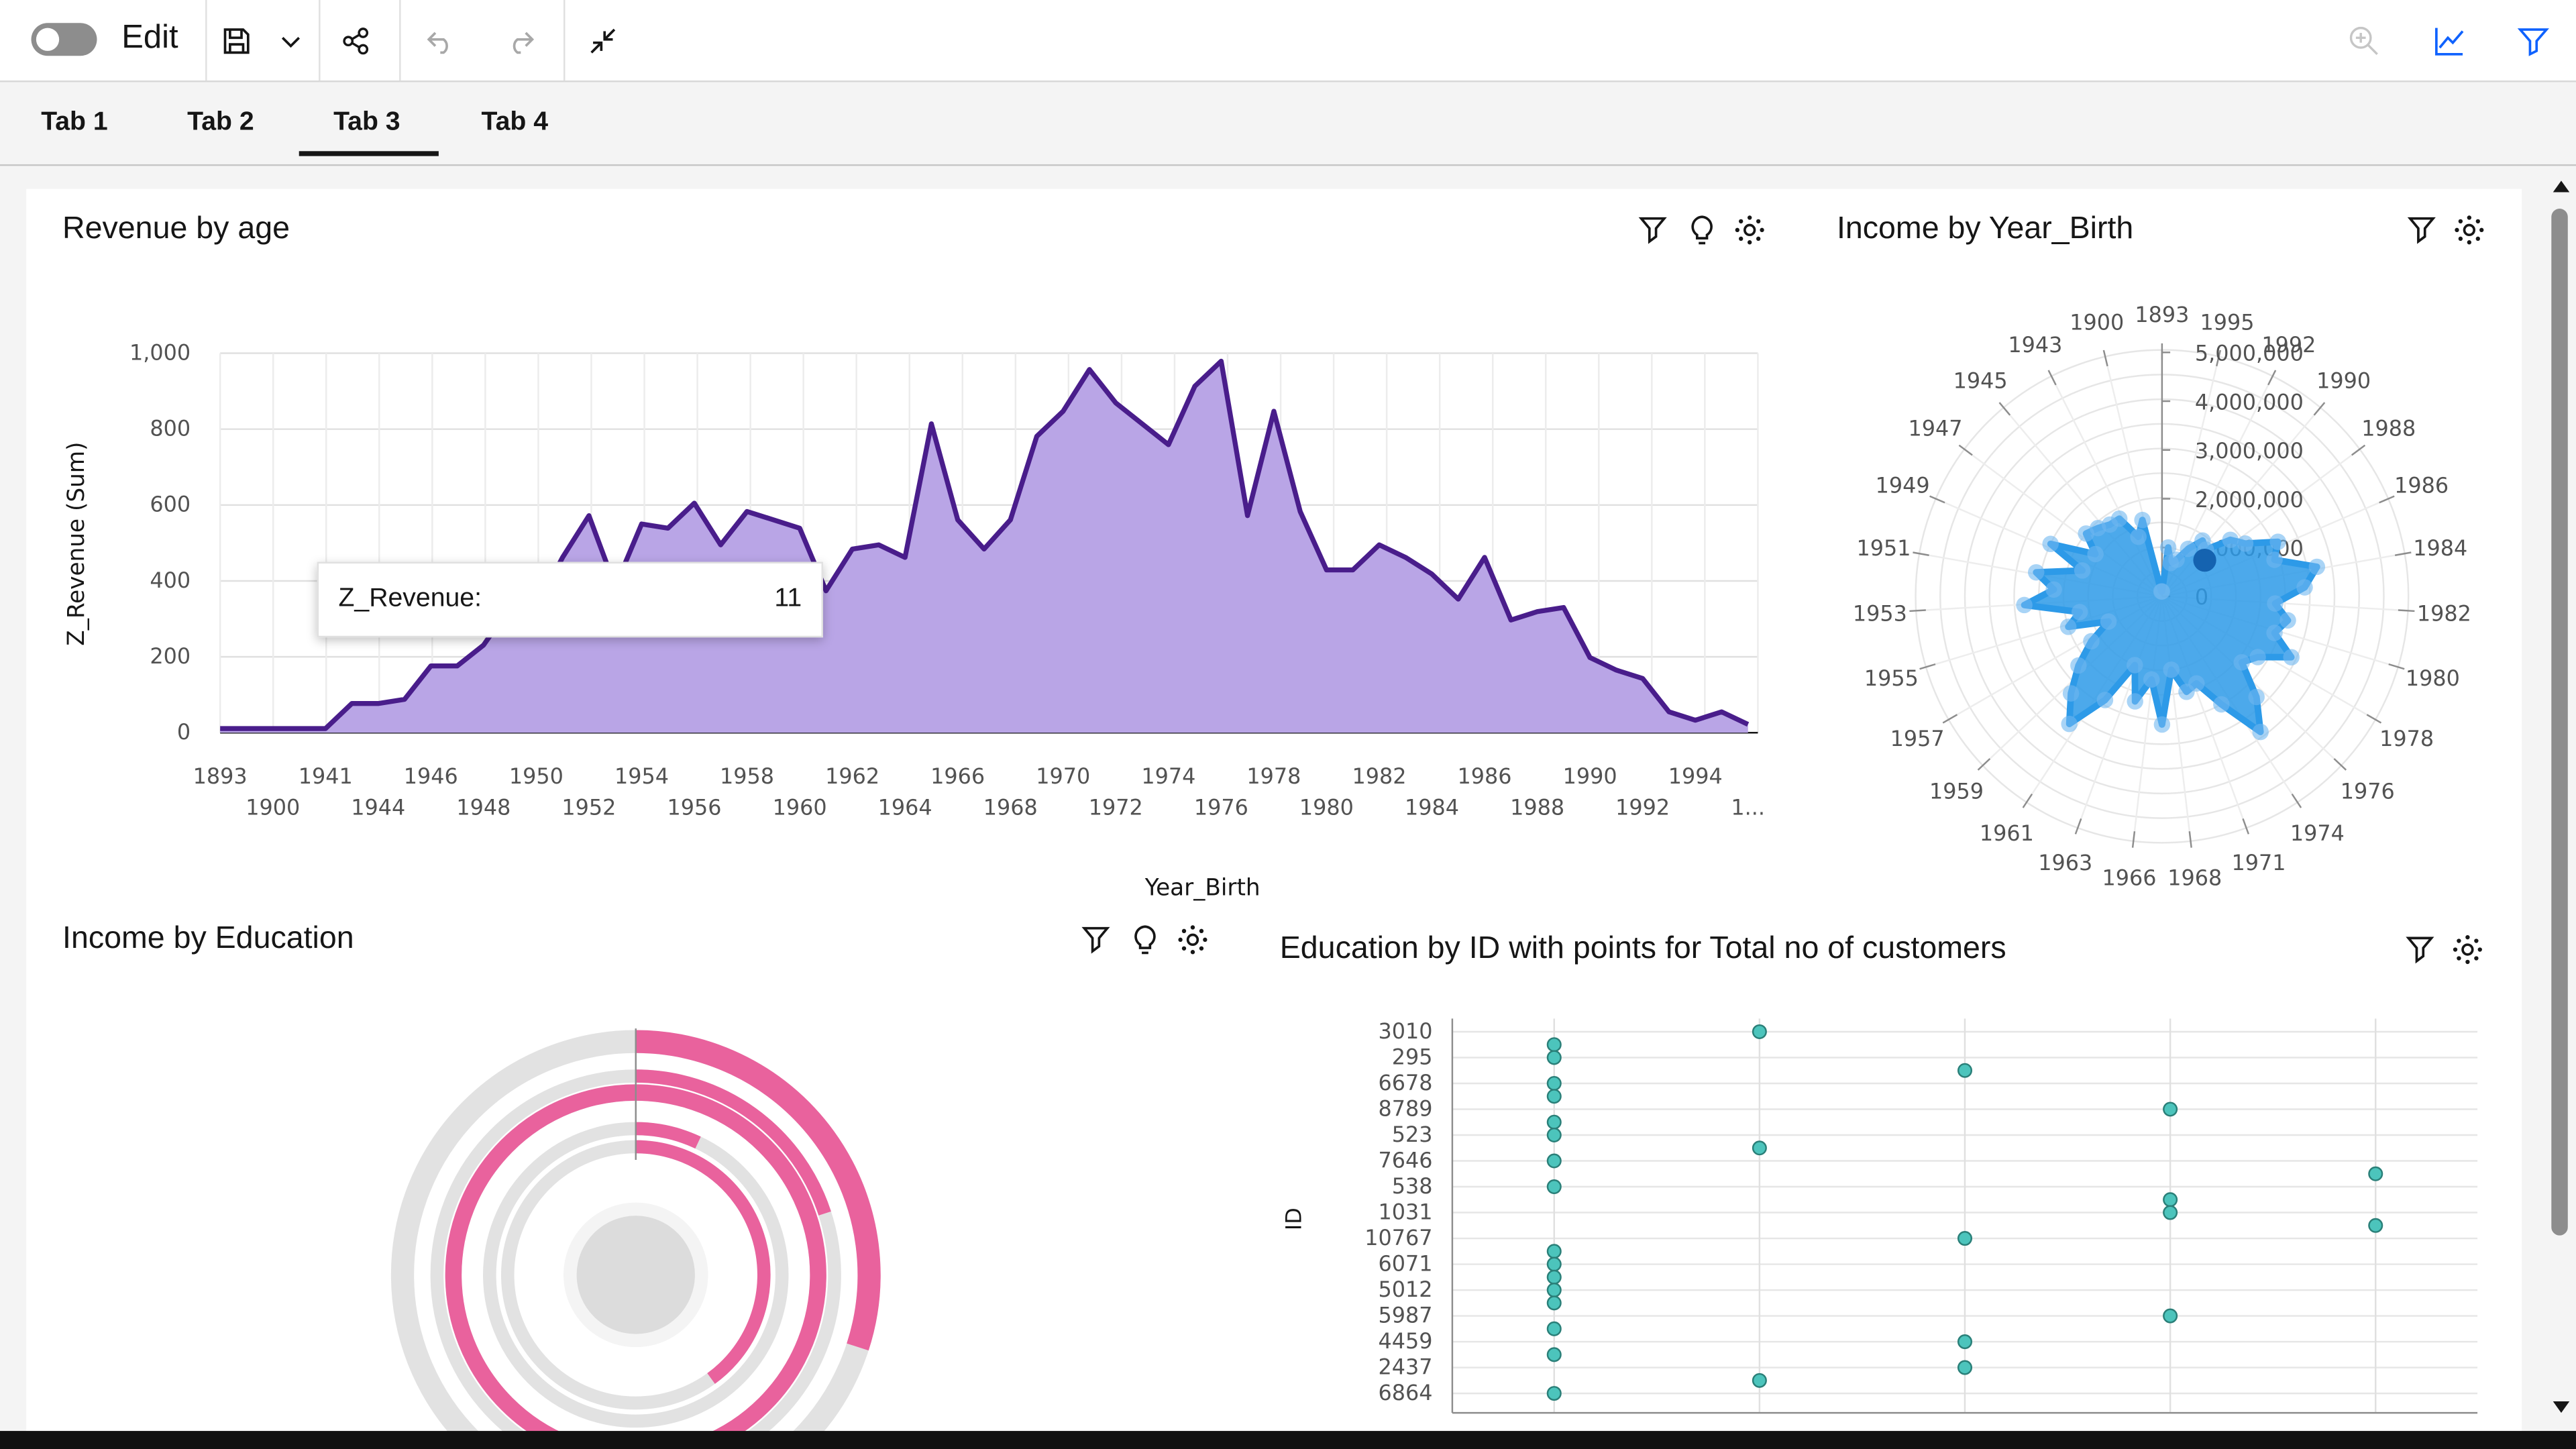 The height and width of the screenshot is (1449, 2576). Describe the element at coordinates (1379, 776) in the screenshot. I see `area-x-tick-label: 1982` at that location.